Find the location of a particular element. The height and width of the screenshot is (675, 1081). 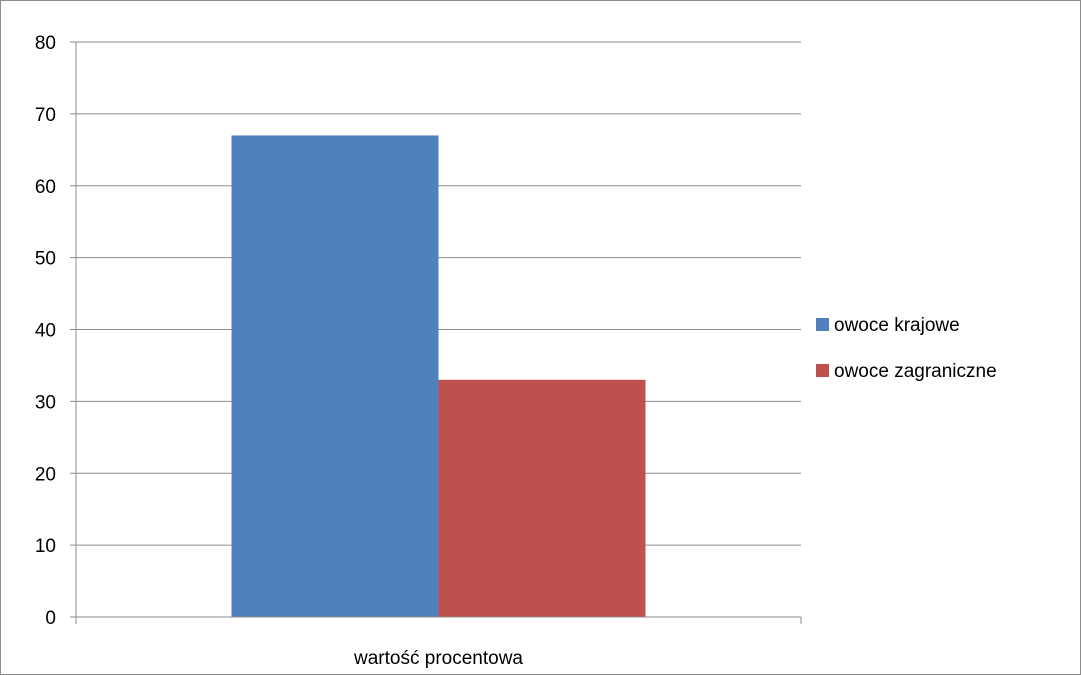

y-tick-label: 30 is located at coordinates (45, 402).